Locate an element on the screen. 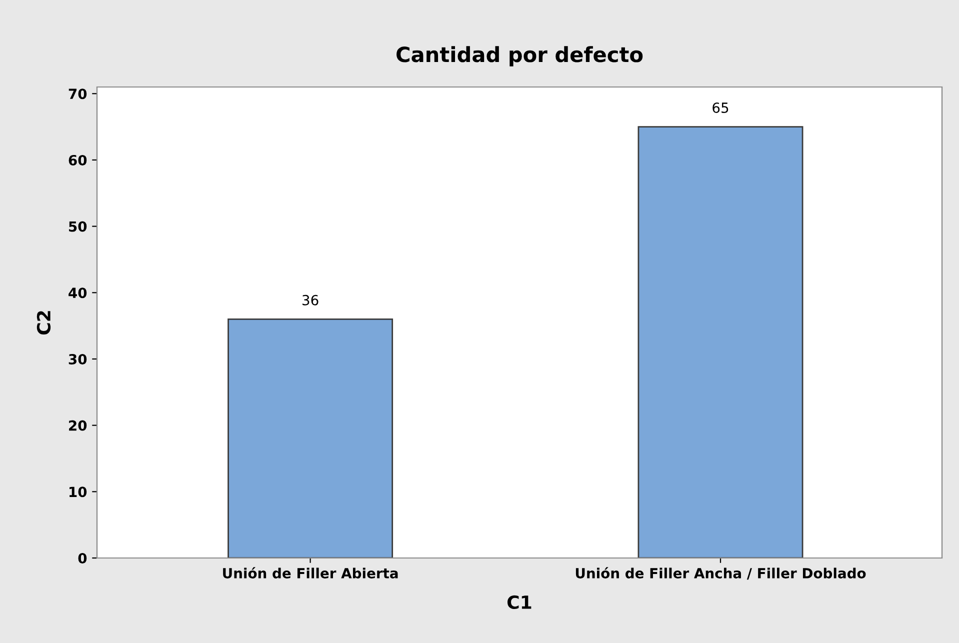 This screenshot has width=959, height=643. x-tick-label: Unión de Filler Ancha / Filler Doblado is located at coordinates (721, 573).